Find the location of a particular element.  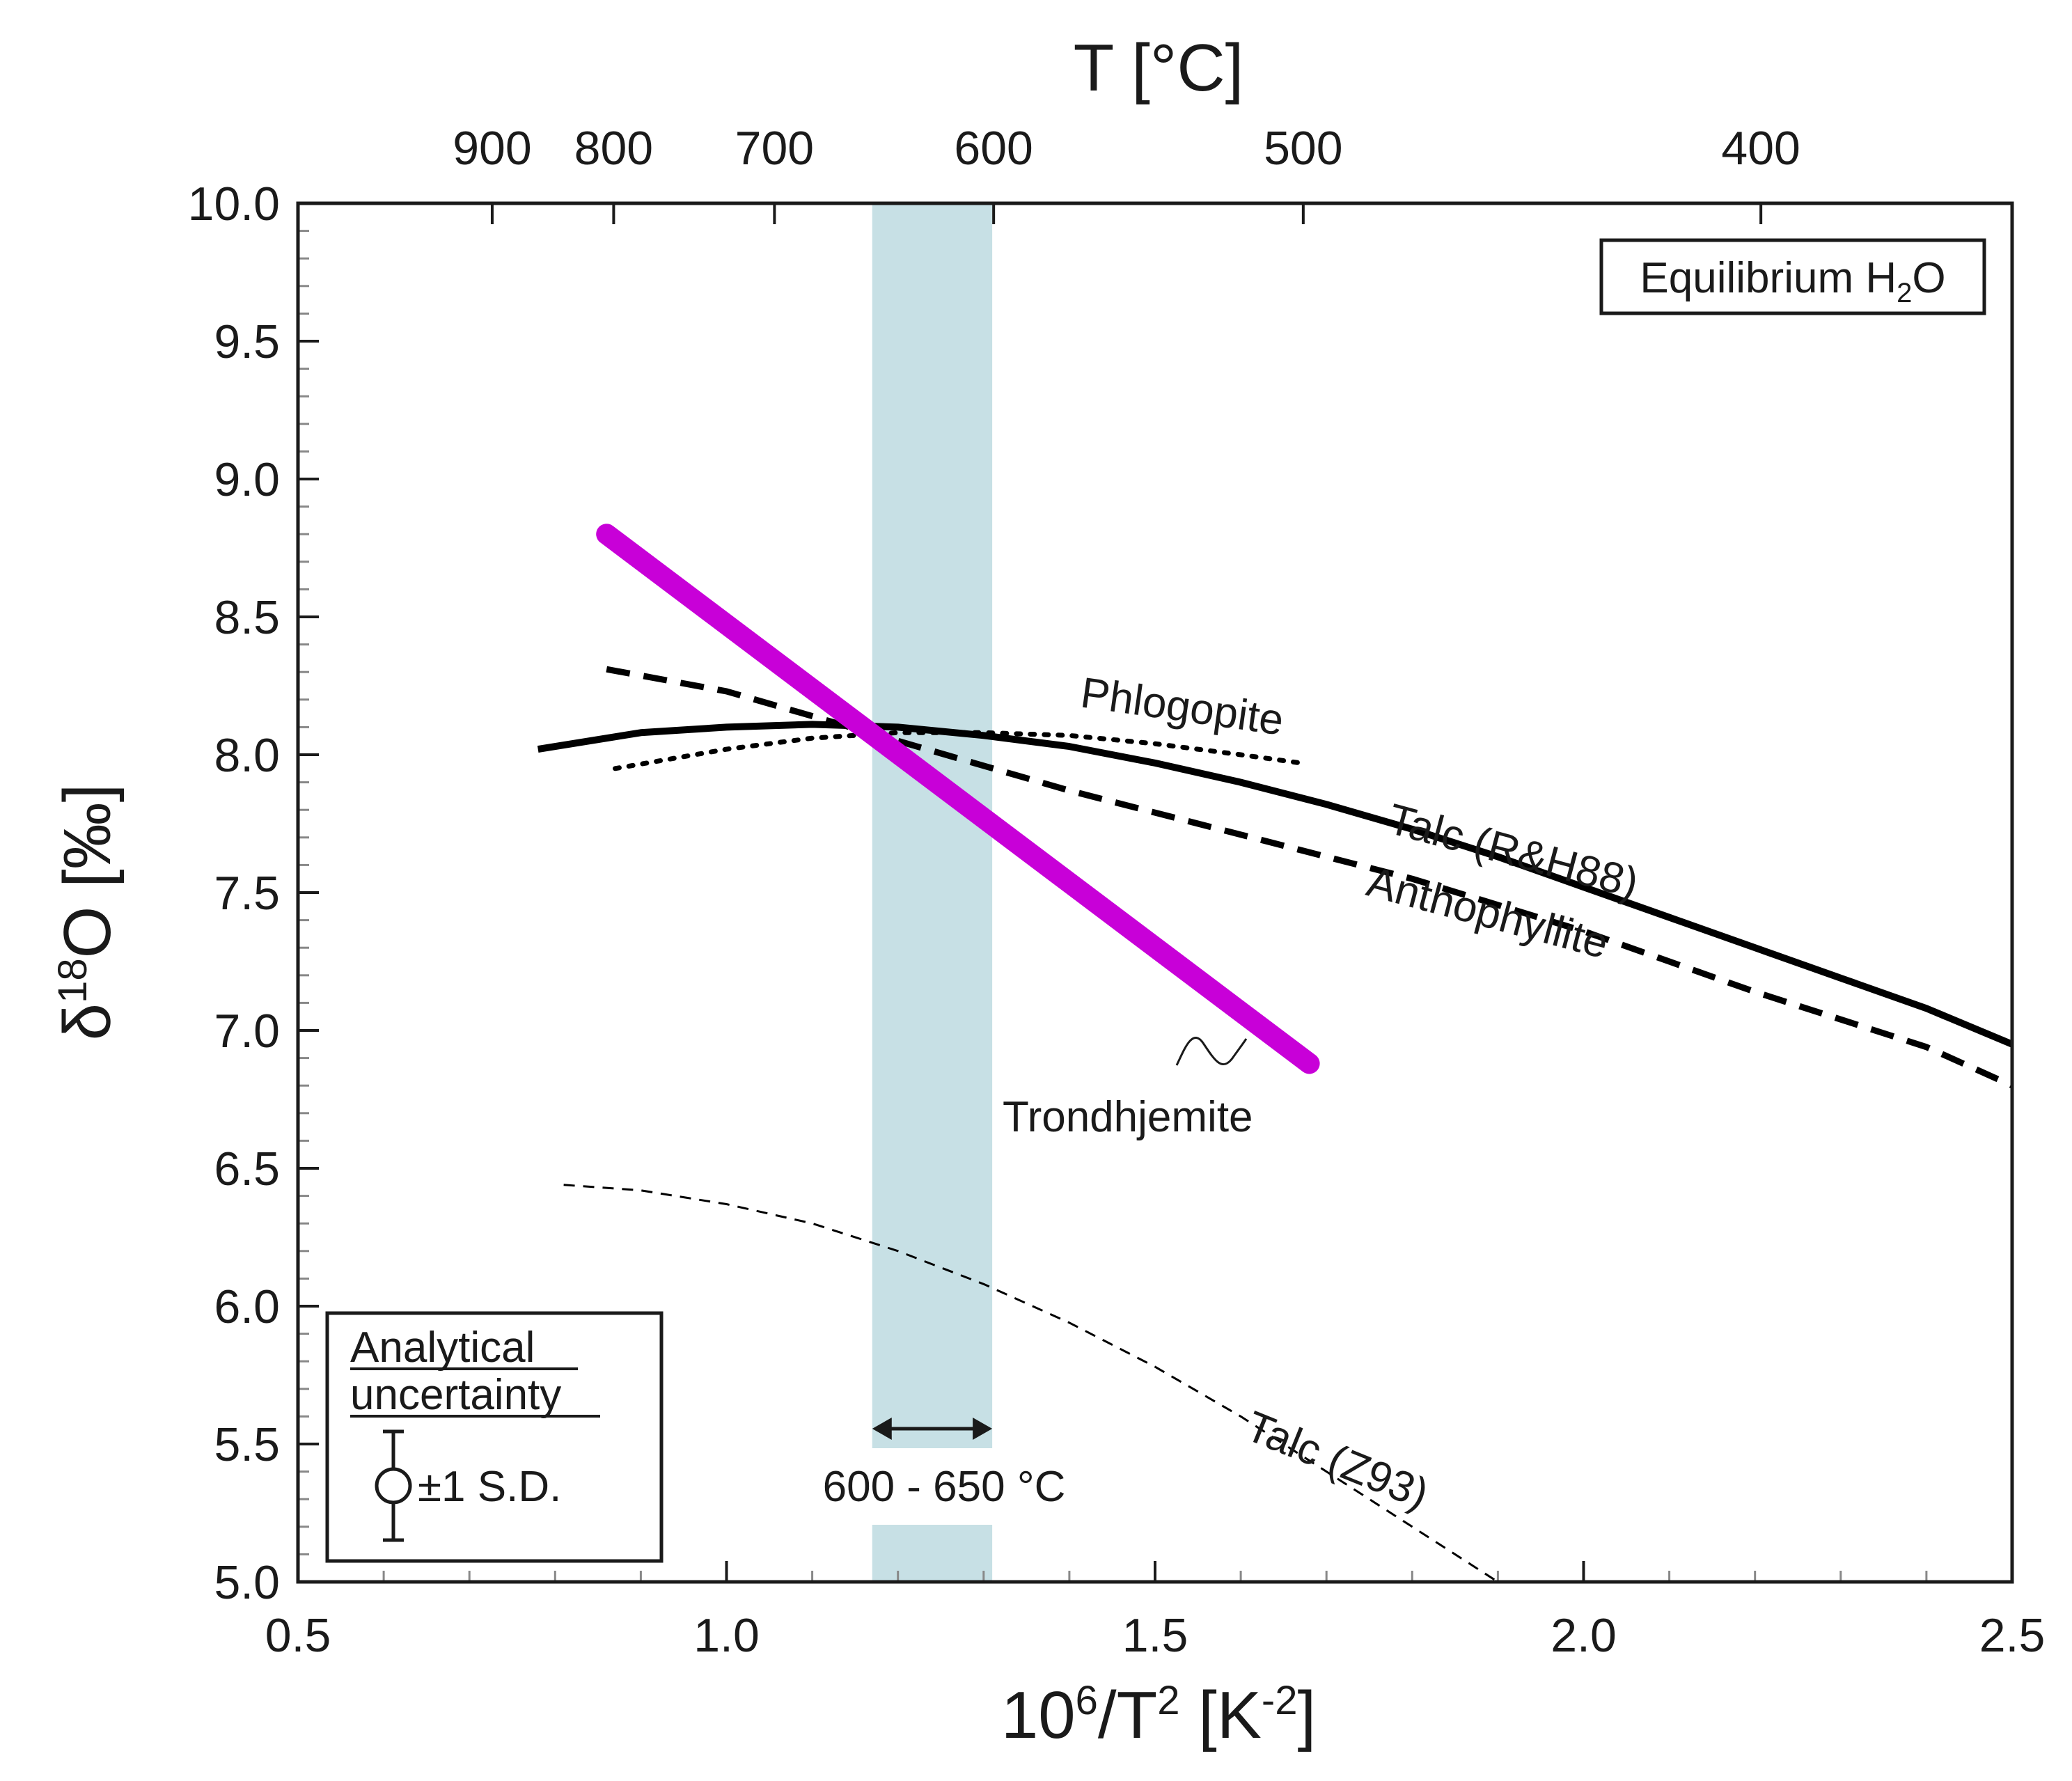

series-line-phlogopite is located at coordinates (958, 750).